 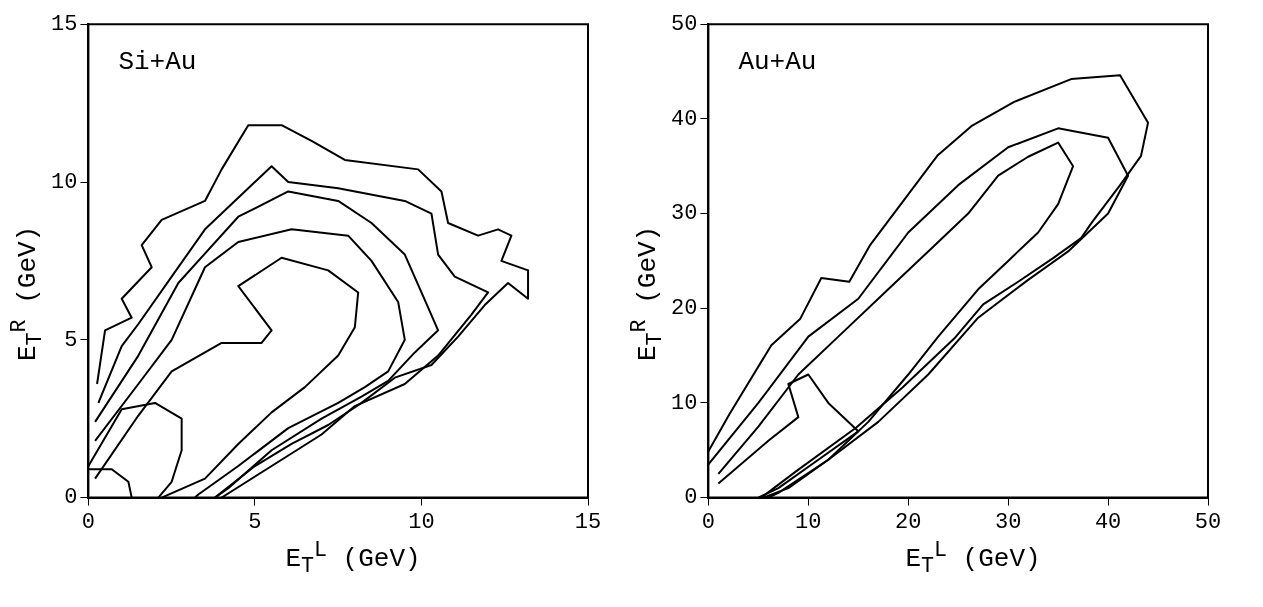 I want to click on annotation: Au+Au, so click(x=777, y=62).